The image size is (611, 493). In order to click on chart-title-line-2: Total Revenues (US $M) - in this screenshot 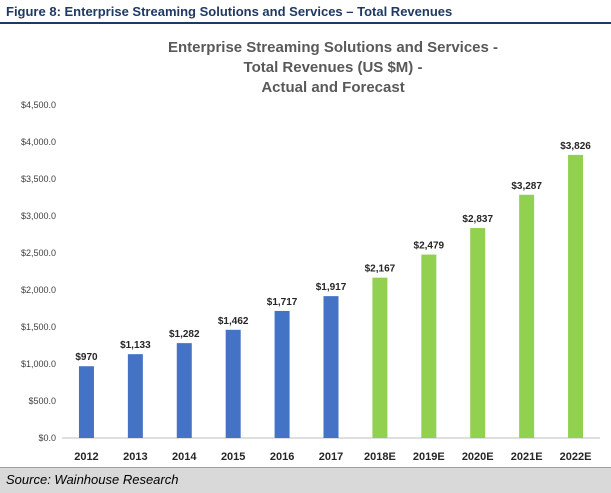, I will do `click(333, 67)`.